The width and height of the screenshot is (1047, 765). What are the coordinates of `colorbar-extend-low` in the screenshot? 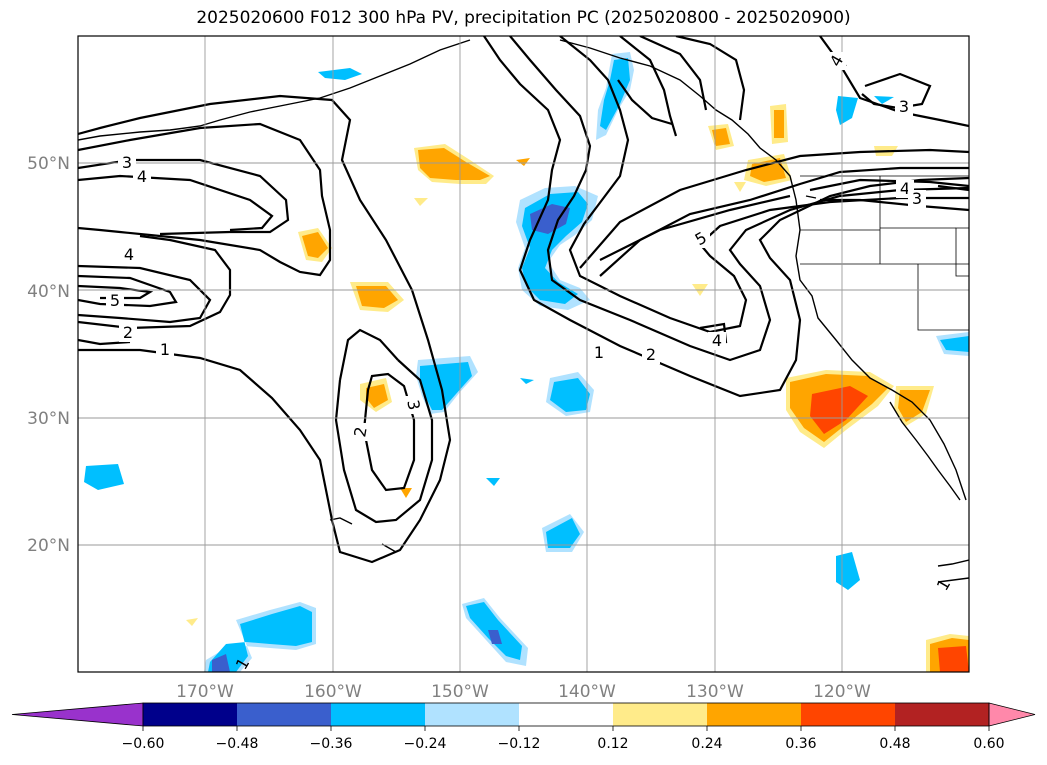 It's located at (77, 714).